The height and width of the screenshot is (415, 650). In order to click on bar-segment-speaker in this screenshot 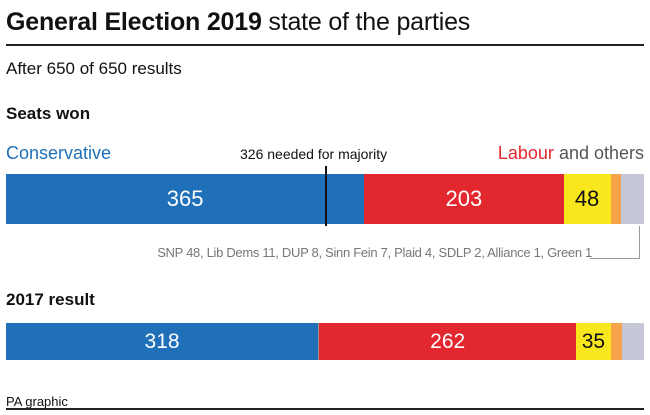, I will do `click(319, 341)`.